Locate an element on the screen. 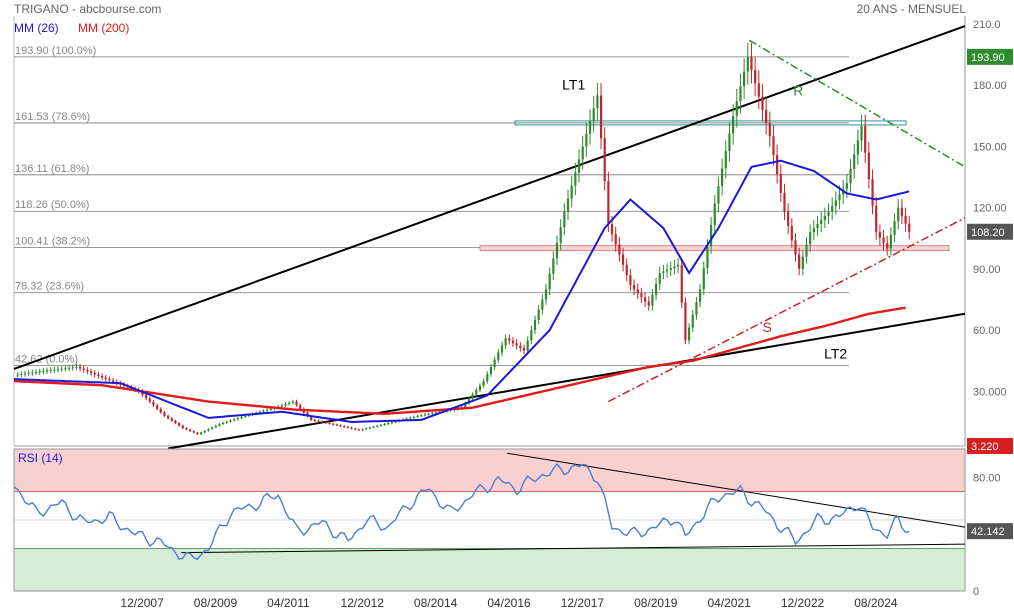  x-tick-label: 08/2014 is located at coordinates (436, 603).